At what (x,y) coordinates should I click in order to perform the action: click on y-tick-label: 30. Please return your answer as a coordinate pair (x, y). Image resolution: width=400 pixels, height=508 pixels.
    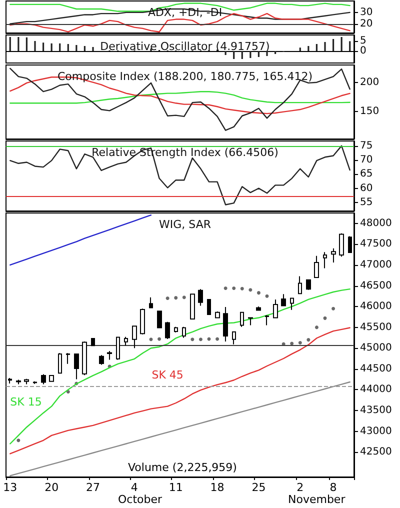
    Looking at the image, I should click on (366, 12).